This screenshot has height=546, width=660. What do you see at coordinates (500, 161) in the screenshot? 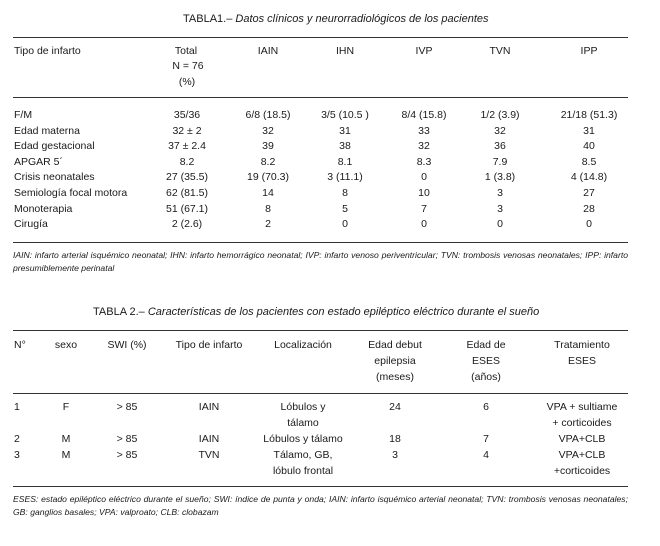
I see `t1-row-tvn: 7.9` at bounding box center [500, 161].